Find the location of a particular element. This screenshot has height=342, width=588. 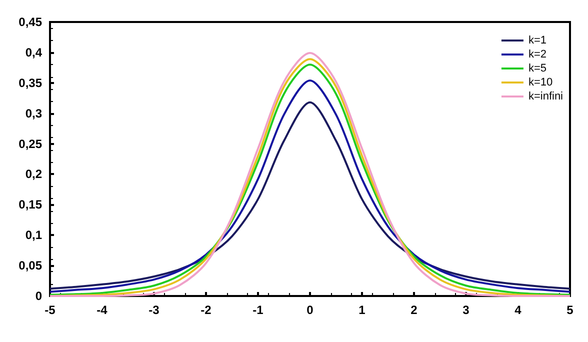

x-tick-label: 5 is located at coordinates (570, 310).